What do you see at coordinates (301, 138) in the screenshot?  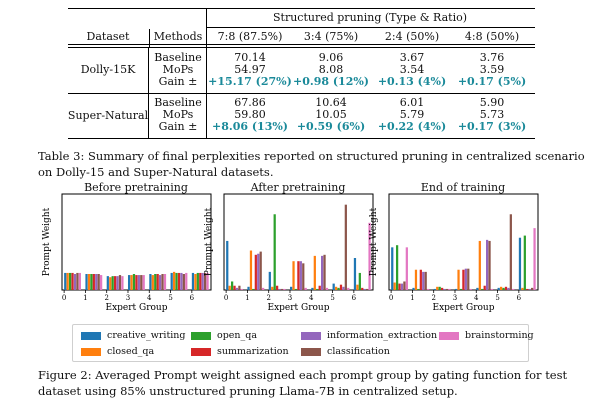 I see `table-bottom-rule` at bounding box center [301, 138].